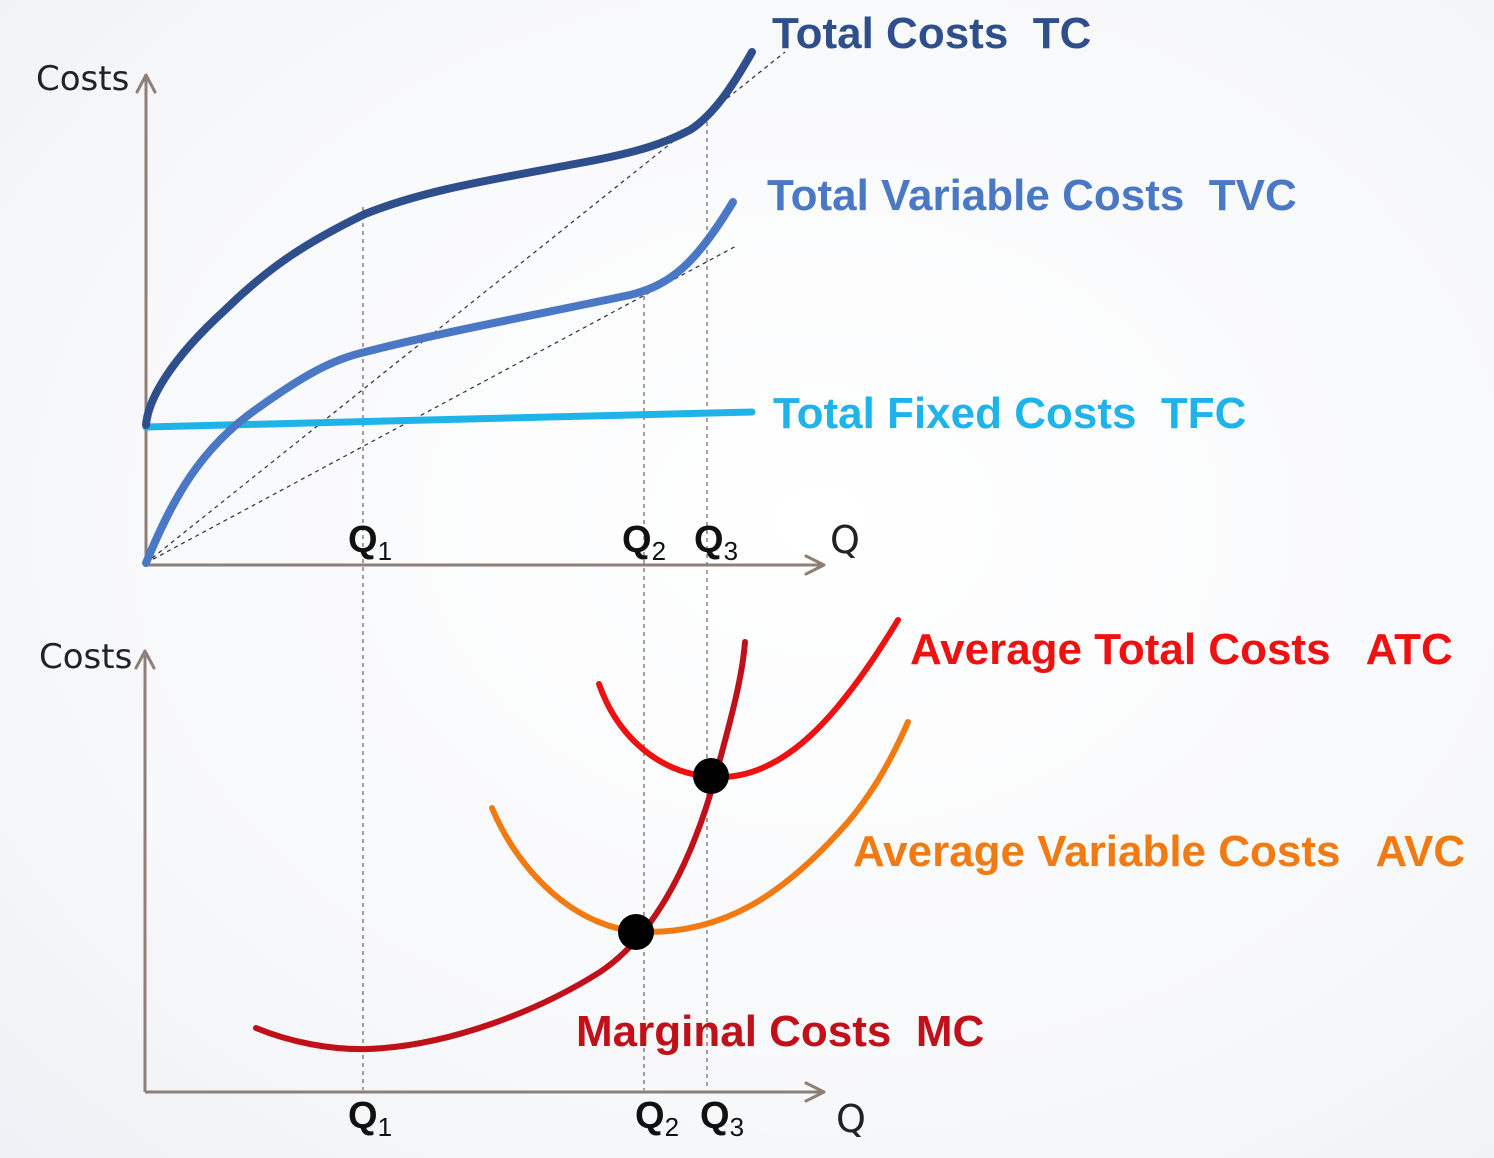 This screenshot has width=1494, height=1158. Describe the element at coordinates (442, 404) in the screenshot. I see `tvc-tangent-ray` at that location.